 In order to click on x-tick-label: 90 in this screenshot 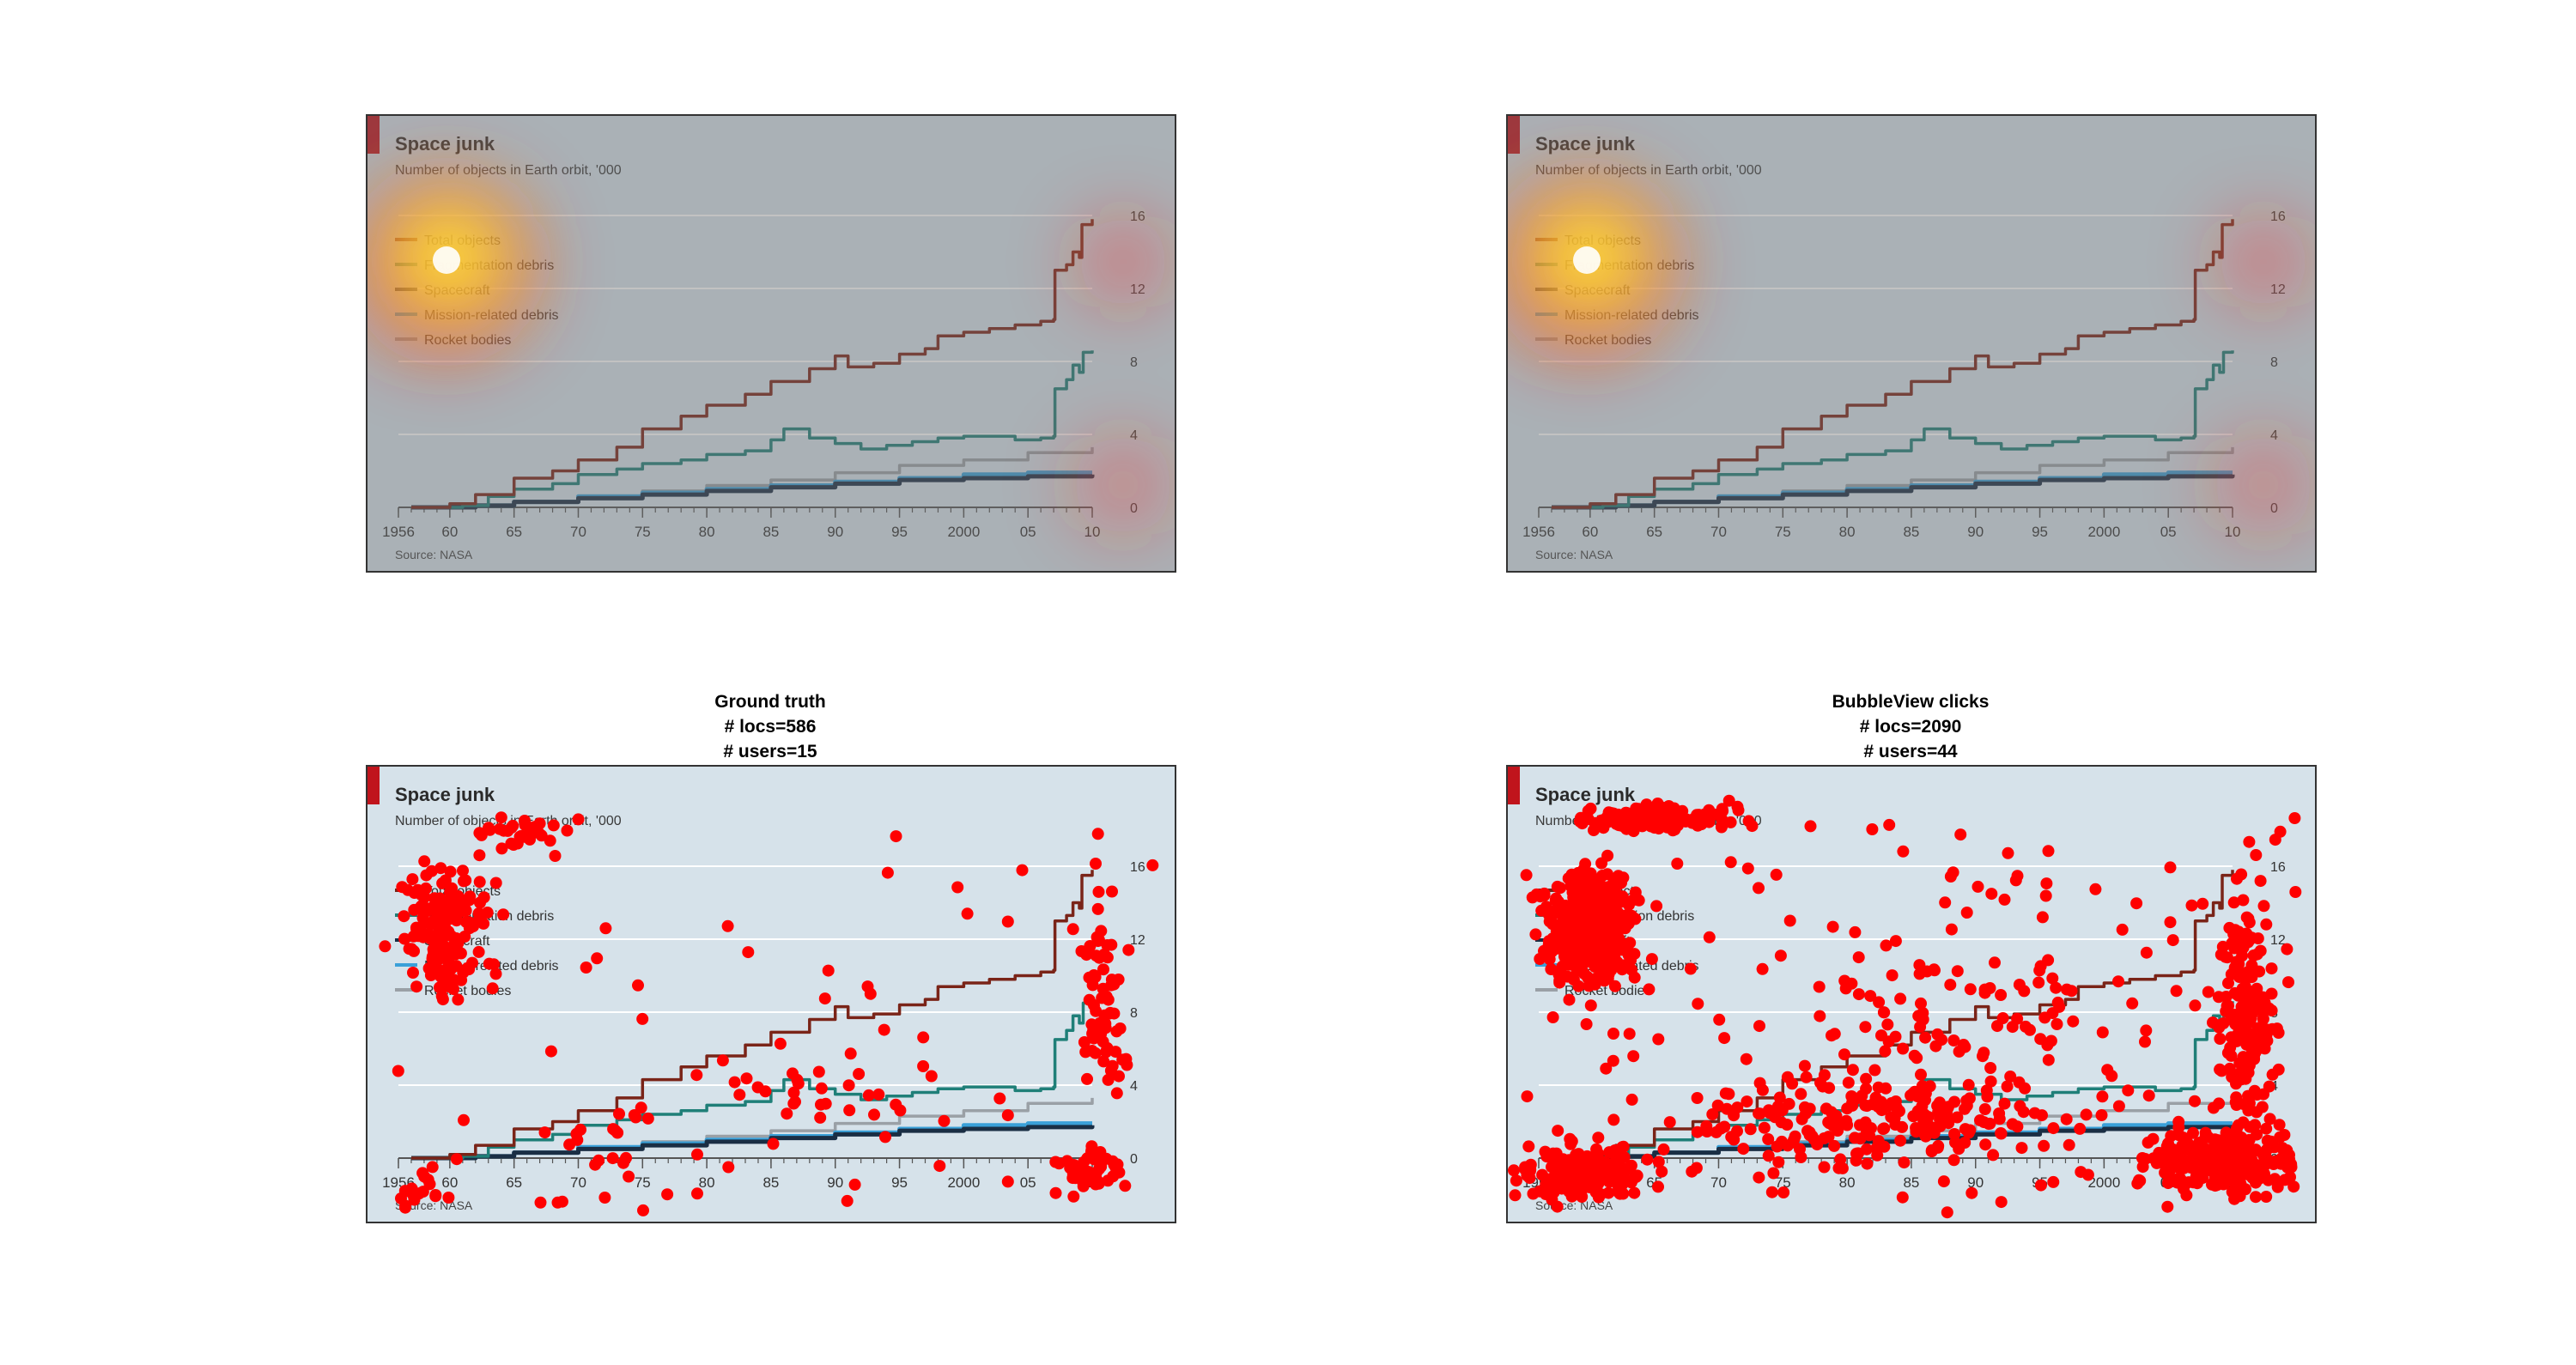, I will do `click(1975, 532)`.